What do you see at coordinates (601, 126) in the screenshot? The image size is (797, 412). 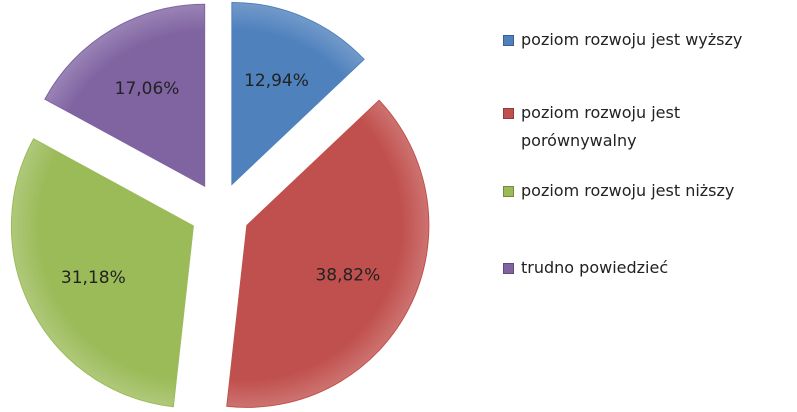 I see `legend-label: poziom rozwoju jest porównywalny` at bounding box center [601, 126].